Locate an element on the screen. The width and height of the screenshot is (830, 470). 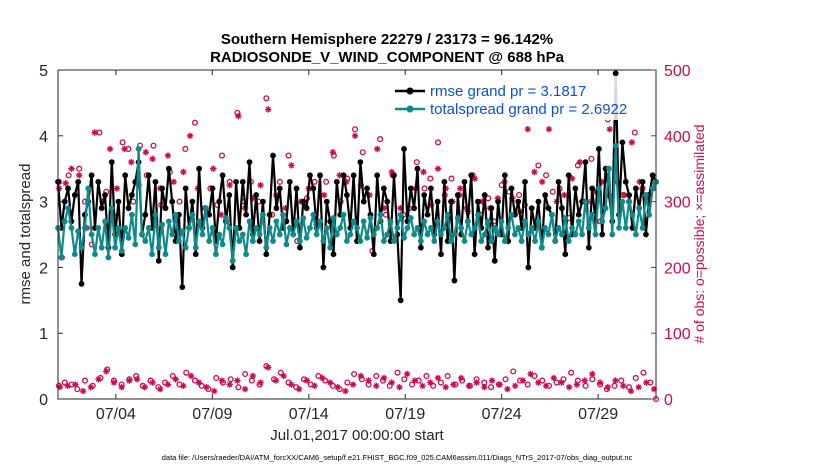
x-tick-label: 07/24 is located at coordinates (502, 414).